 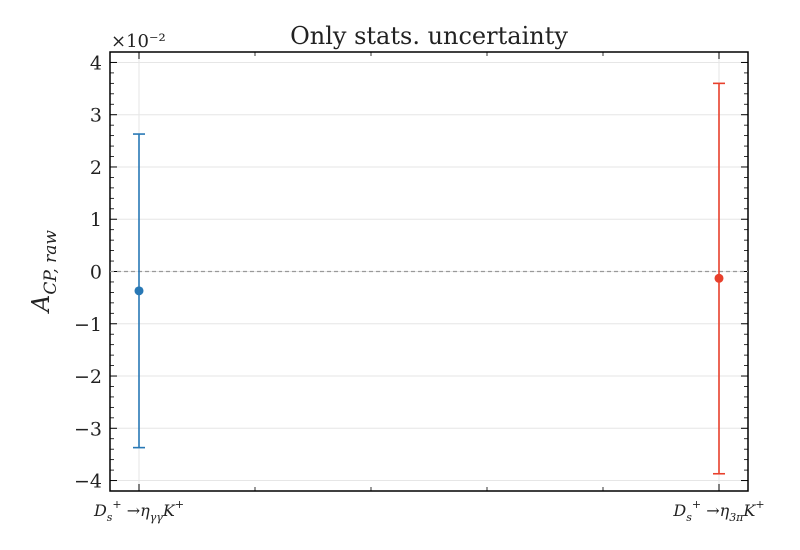 What do you see at coordinates (429, 36) in the screenshot?
I see `chart-title: Only stats. uncertainty` at bounding box center [429, 36].